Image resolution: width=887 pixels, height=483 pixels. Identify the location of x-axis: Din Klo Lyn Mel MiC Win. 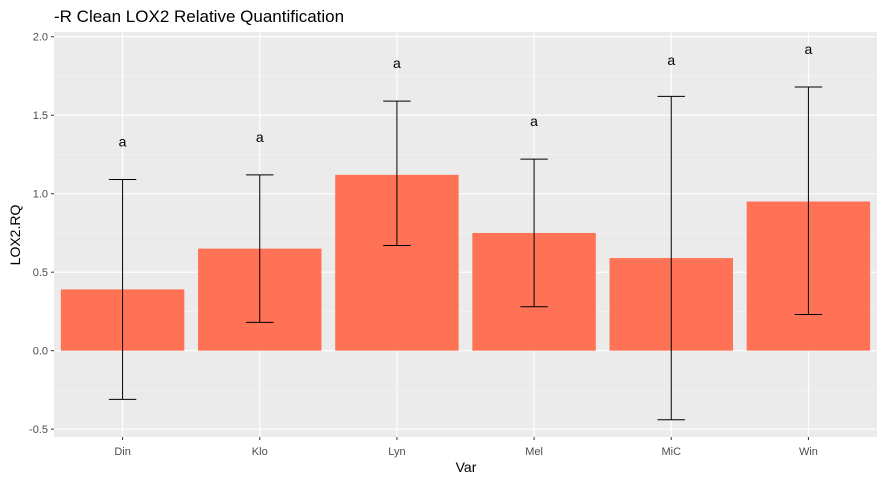
(466, 447).